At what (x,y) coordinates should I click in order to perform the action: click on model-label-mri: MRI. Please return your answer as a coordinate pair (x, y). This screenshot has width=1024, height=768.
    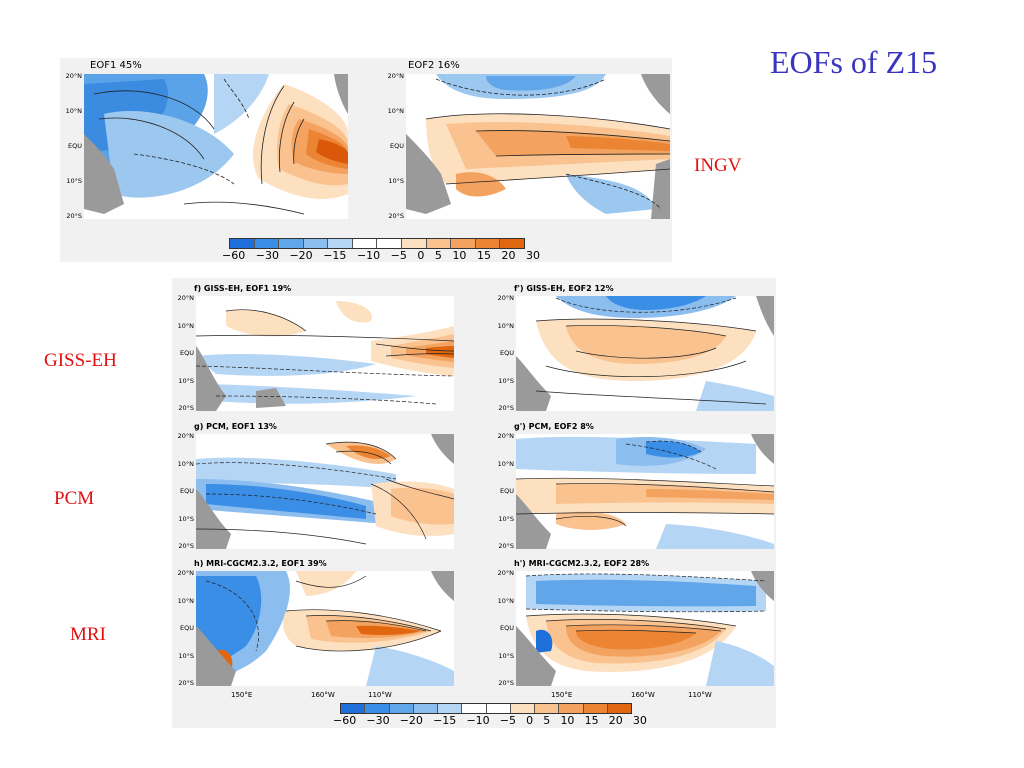
    Looking at the image, I should click on (88, 634).